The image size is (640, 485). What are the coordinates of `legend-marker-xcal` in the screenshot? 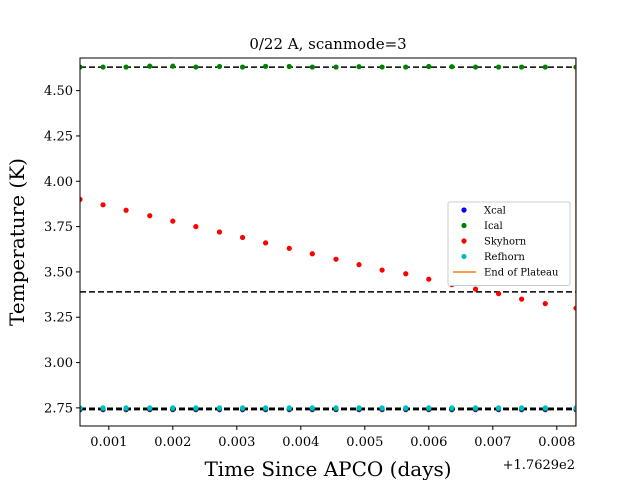 It's located at (464, 210).